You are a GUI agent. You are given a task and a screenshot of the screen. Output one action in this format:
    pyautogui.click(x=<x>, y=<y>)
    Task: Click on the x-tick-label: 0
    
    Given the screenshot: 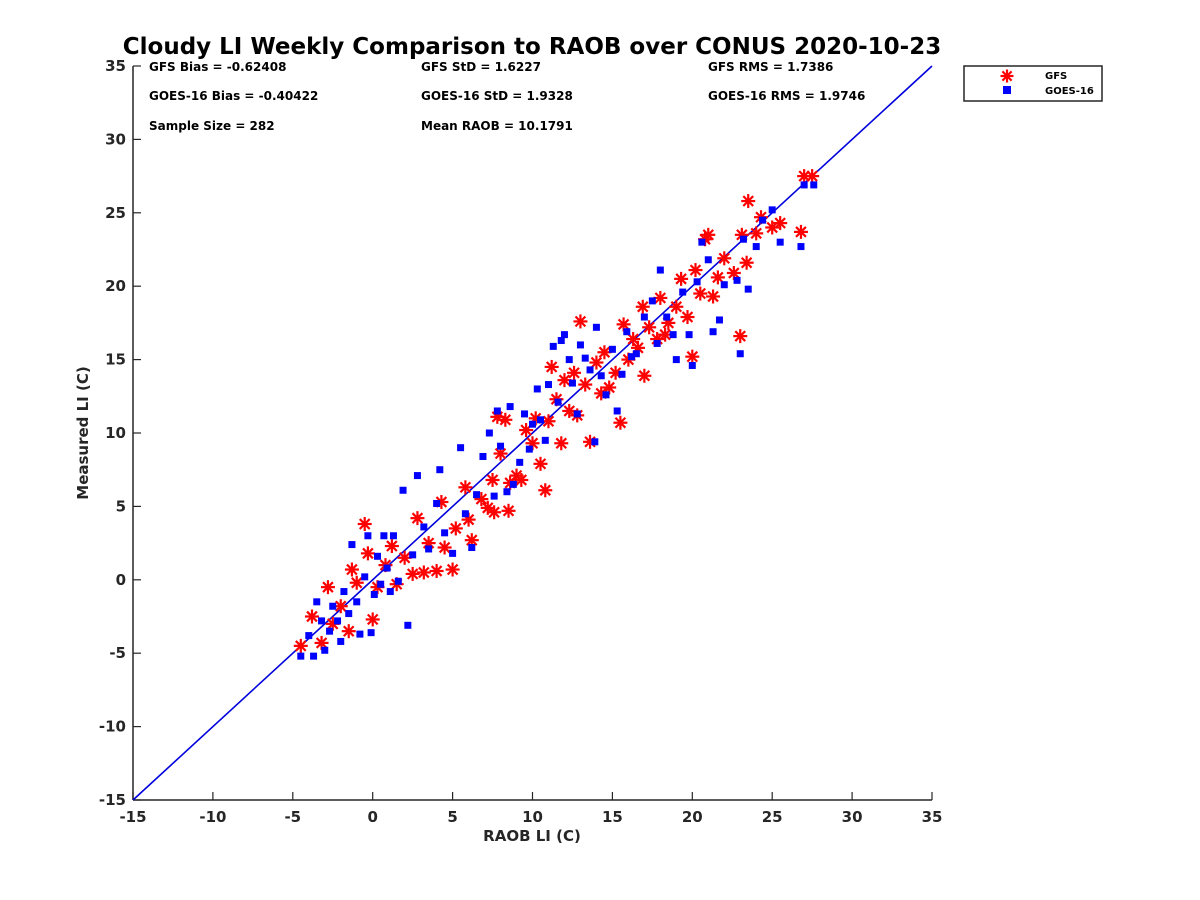 What is the action you would take?
    pyautogui.click(x=372, y=817)
    